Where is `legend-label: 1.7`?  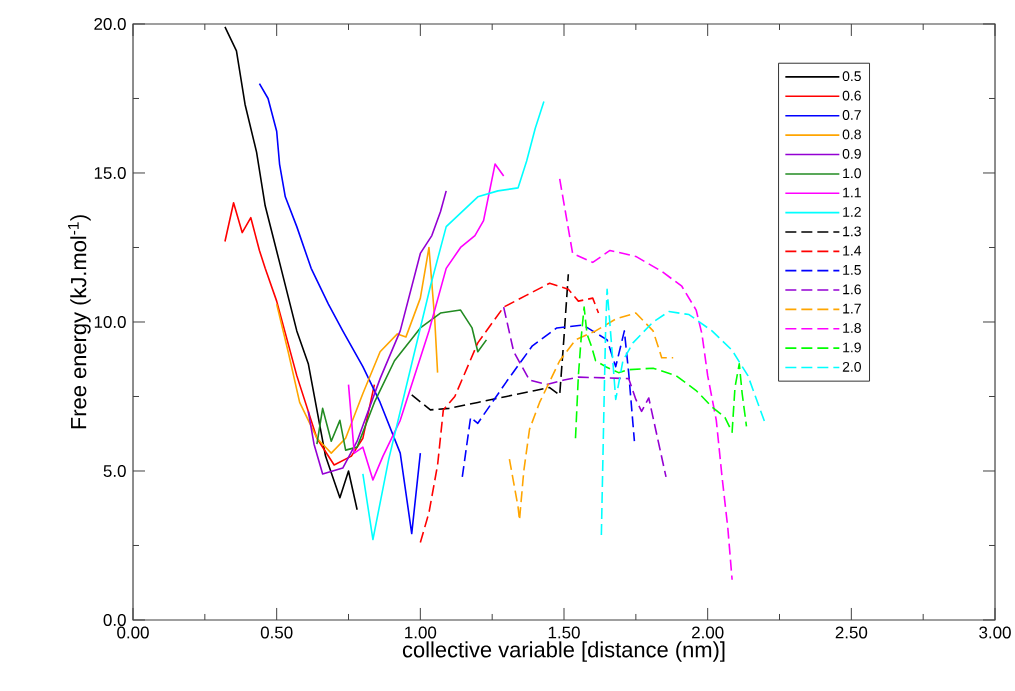
legend-label: 1.7 is located at coordinates (852, 308).